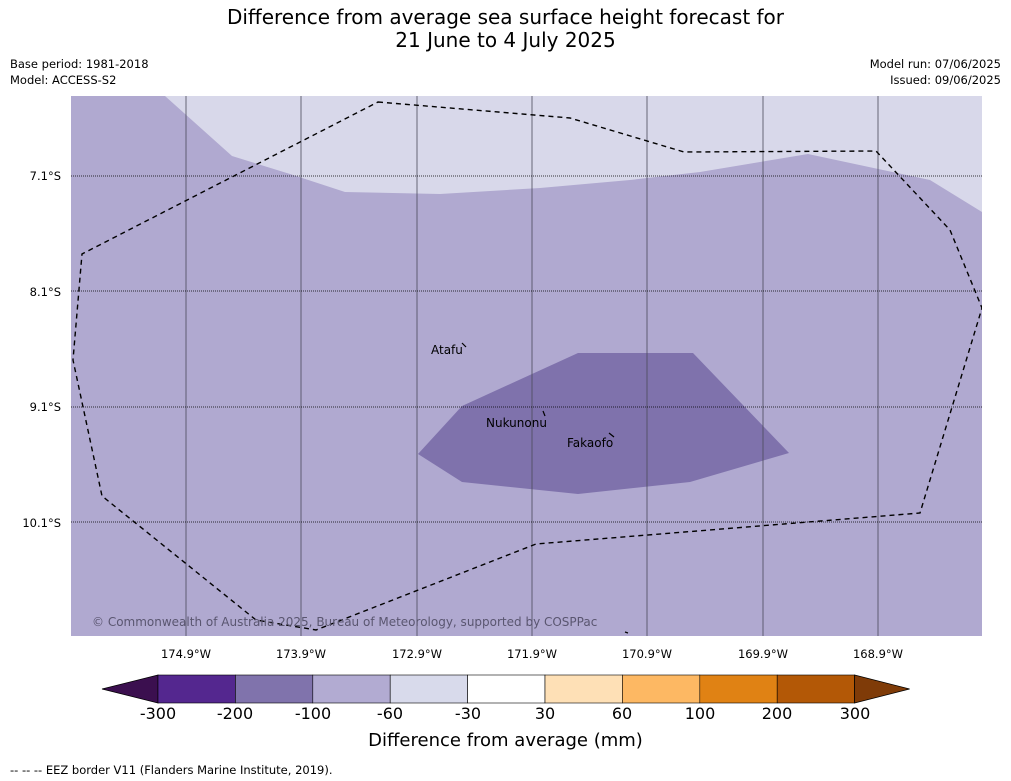 This screenshot has height=781, width=1011. Describe the element at coordinates (611, 435) in the screenshot. I see `fakaofo-island` at that location.